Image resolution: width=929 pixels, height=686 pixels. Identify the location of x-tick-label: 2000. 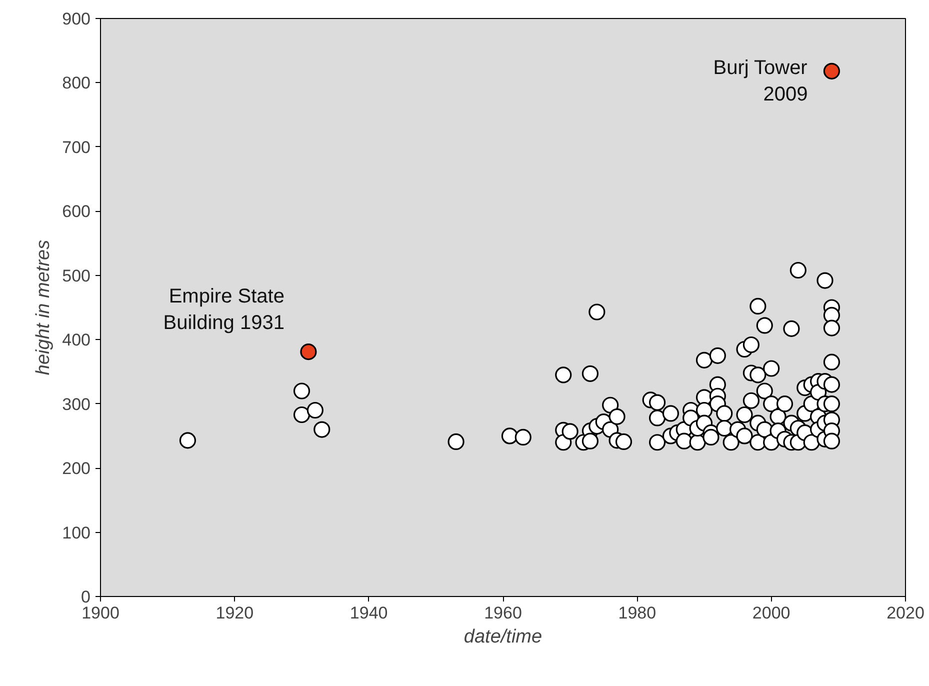
(771, 613).